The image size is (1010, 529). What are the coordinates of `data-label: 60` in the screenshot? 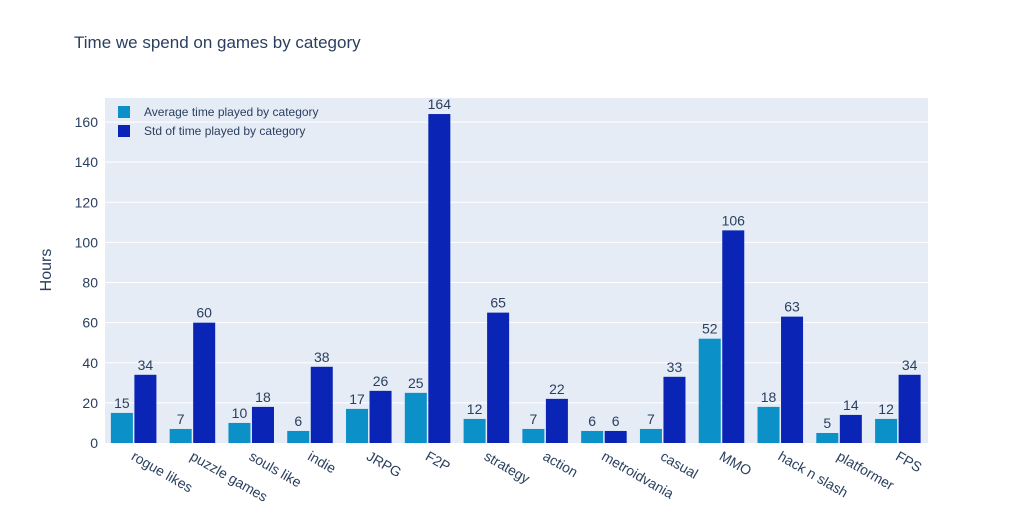 It's located at (204, 313).